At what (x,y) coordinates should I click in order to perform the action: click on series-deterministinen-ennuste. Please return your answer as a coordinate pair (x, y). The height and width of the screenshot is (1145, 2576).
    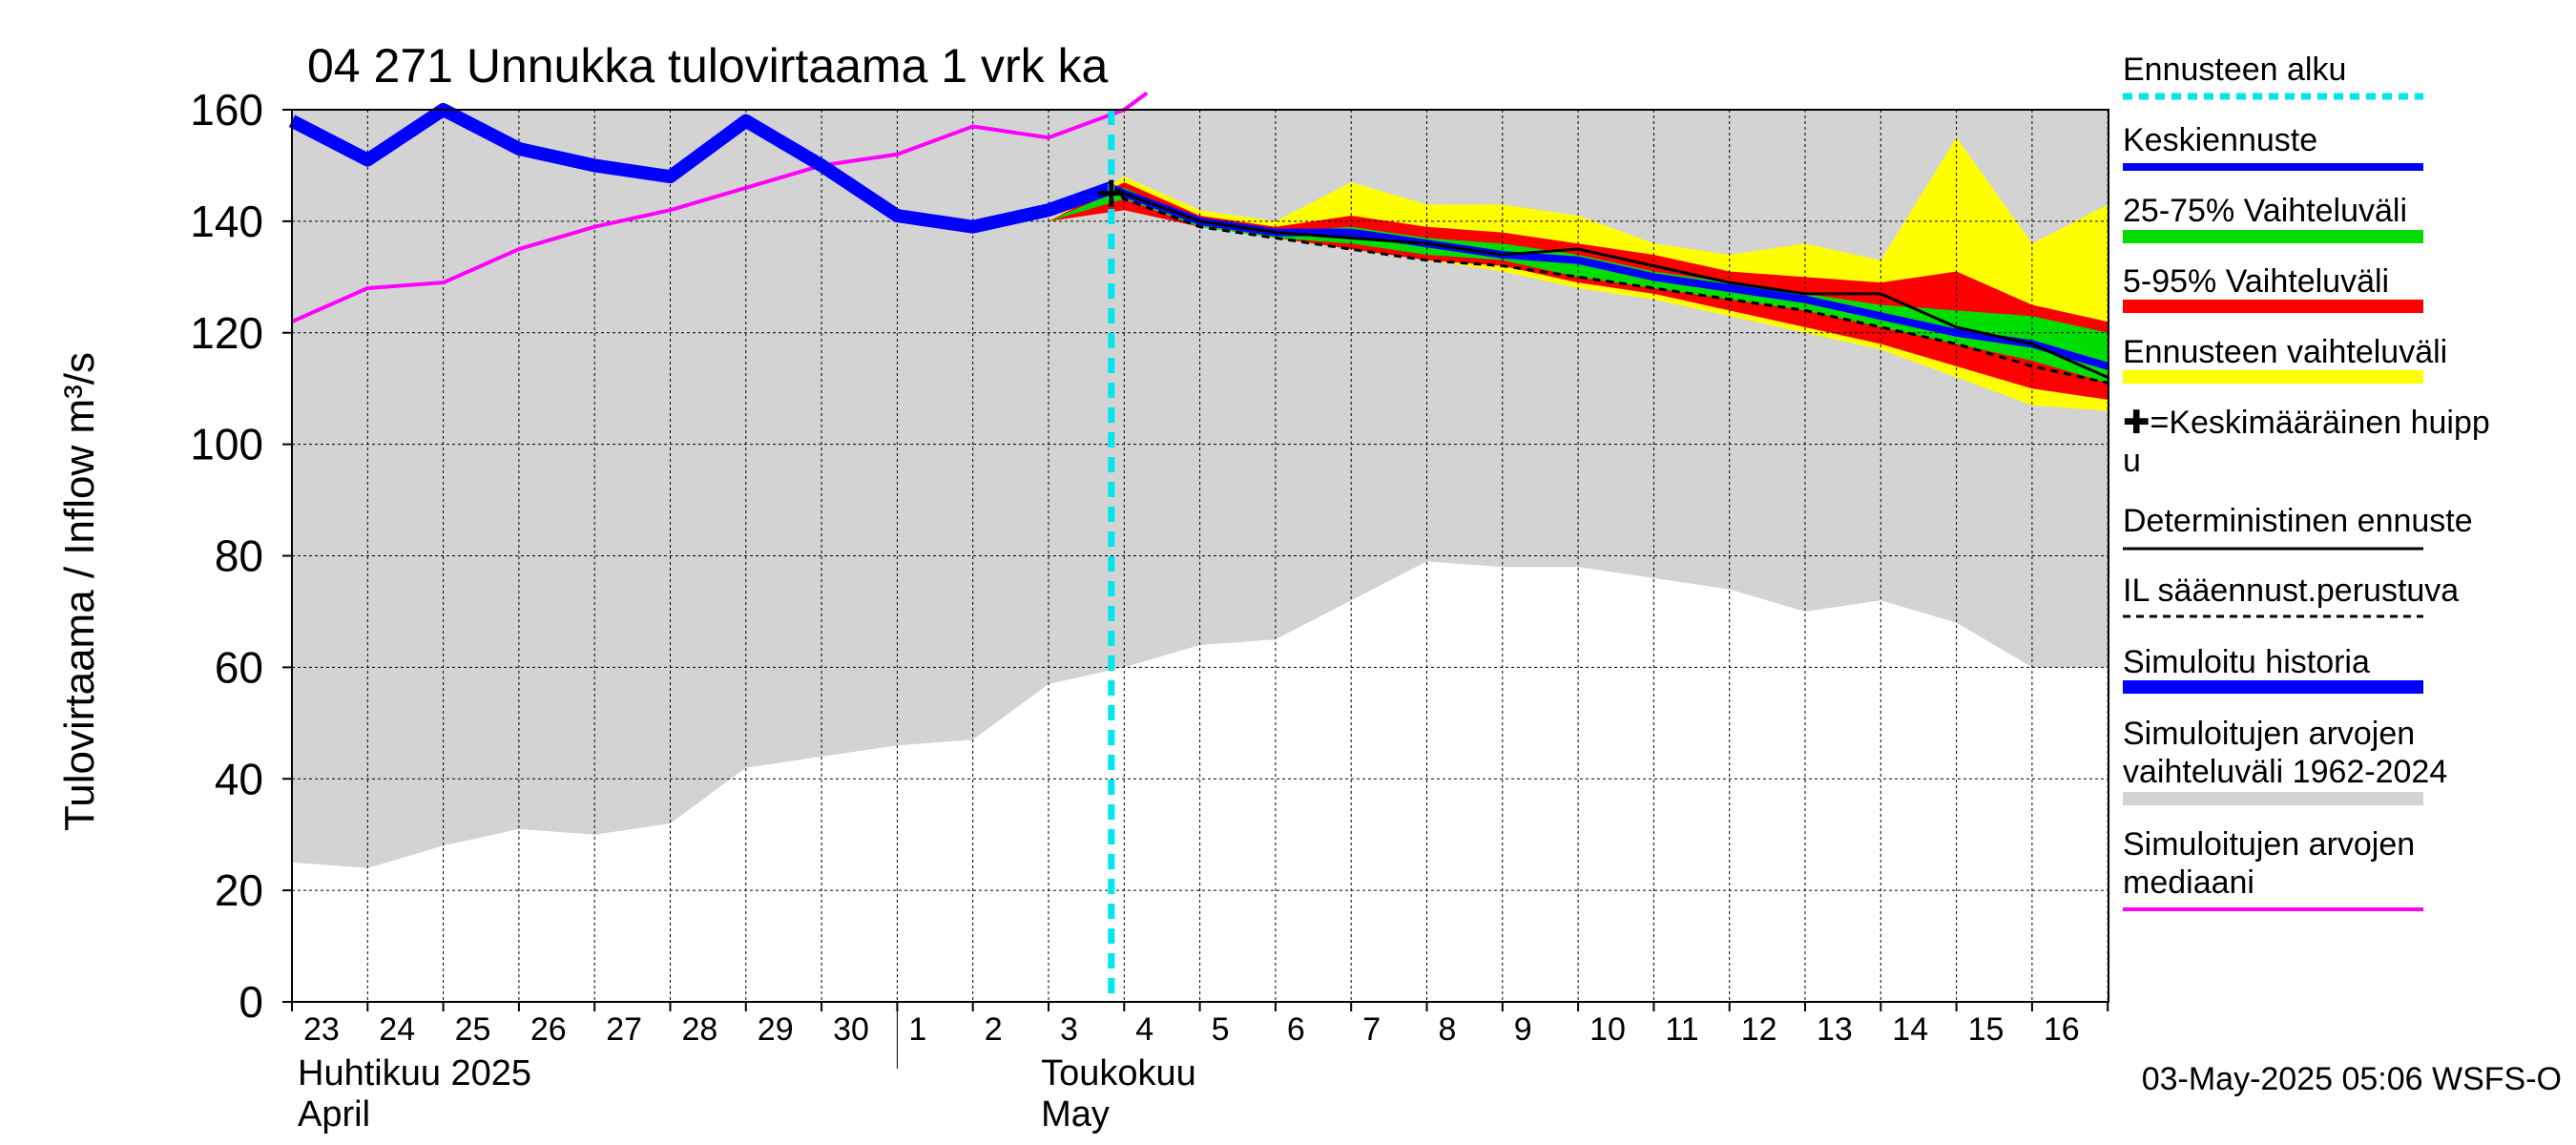
    Looking at the image, I should click on (1610, 283).